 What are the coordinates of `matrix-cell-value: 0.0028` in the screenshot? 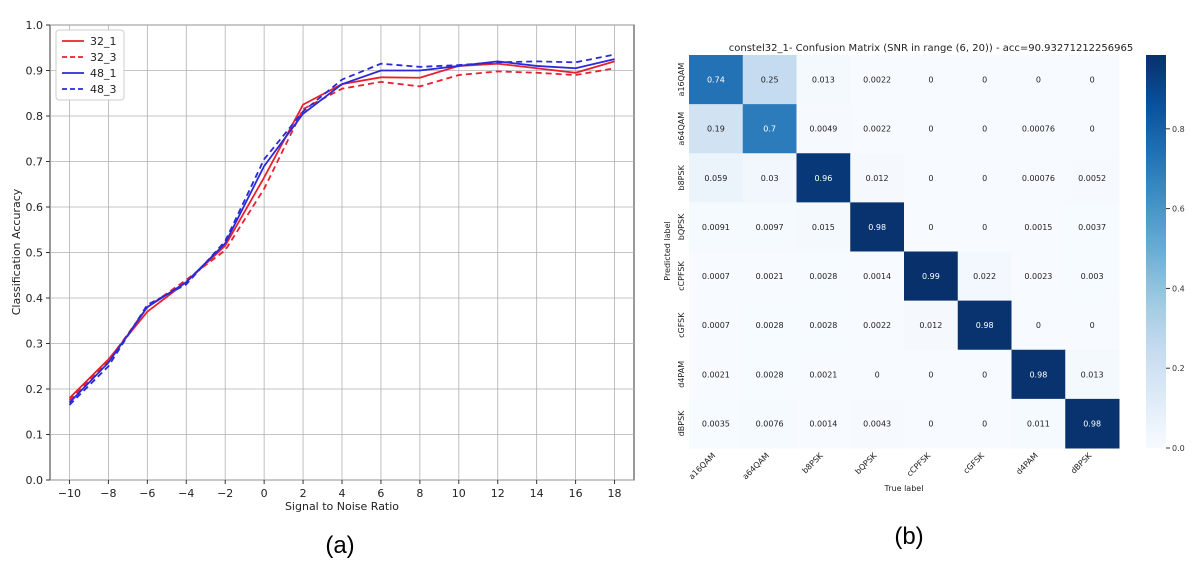 It's located at (823, 325).